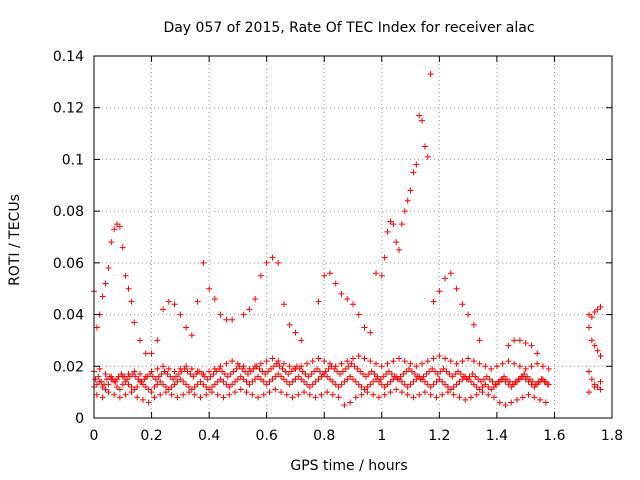 The width and height of the screenshot is (640, 480). Describe the element at coordinates (73, 160) in the screenshot. I see `y-tick-label: 0.1` at that location.